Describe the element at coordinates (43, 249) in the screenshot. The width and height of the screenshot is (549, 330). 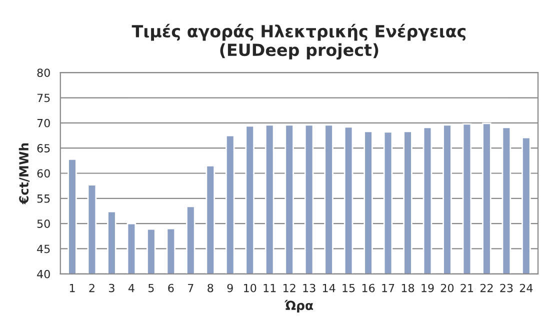
I see `y-tick-label: 45` at that location.